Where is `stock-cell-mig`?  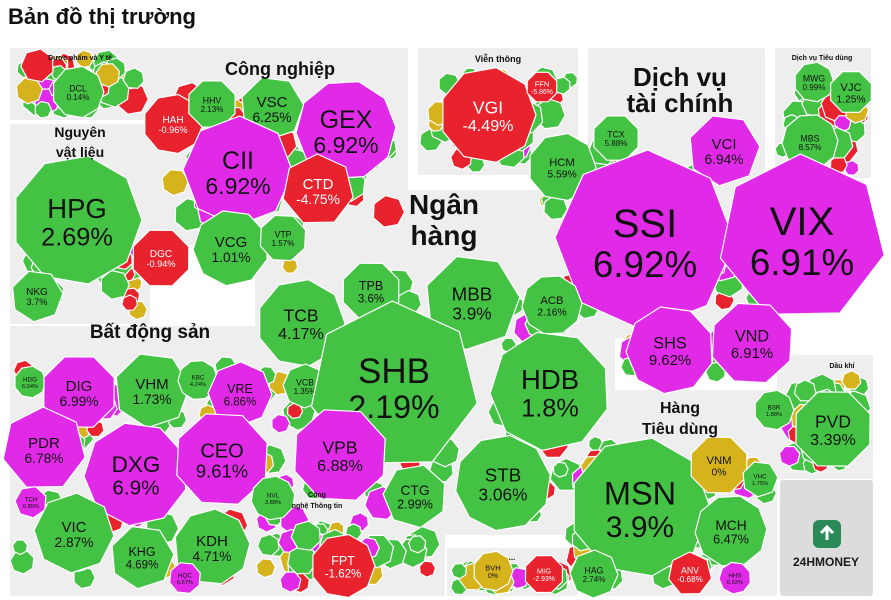 stock-cell-mig is located at coordinates (544, 574).